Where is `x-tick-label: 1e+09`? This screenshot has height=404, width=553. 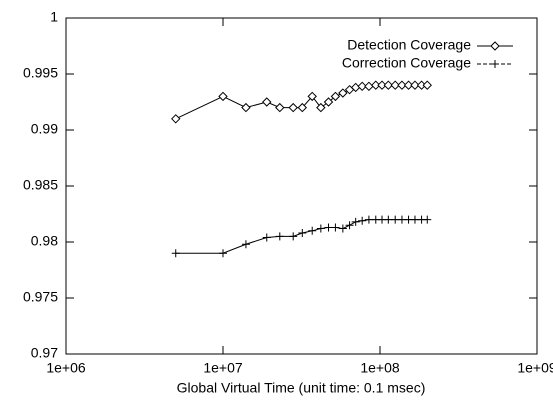
x-tick-label: 1e+09 is located at coordinates (535, 368).